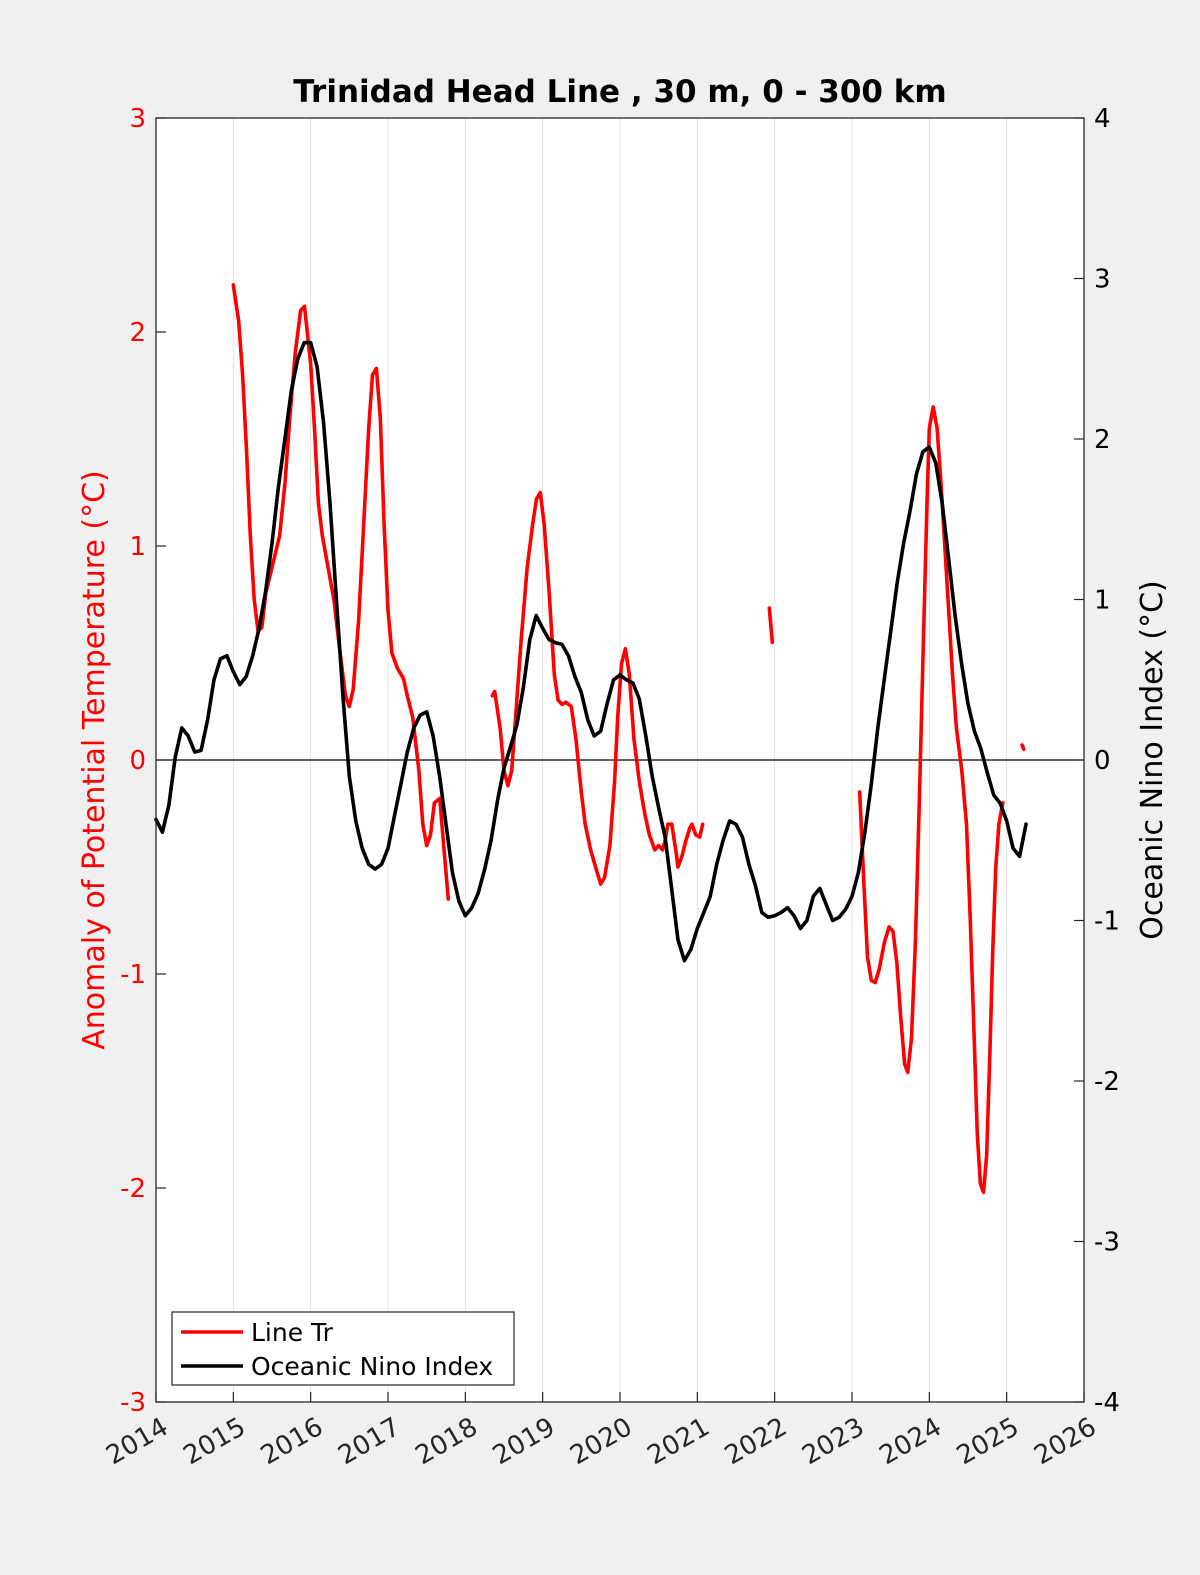  Describe the element at coordinates (292, 1332) in the screenshot. I see `legend-label-line-tr: Line Tr` at that location.